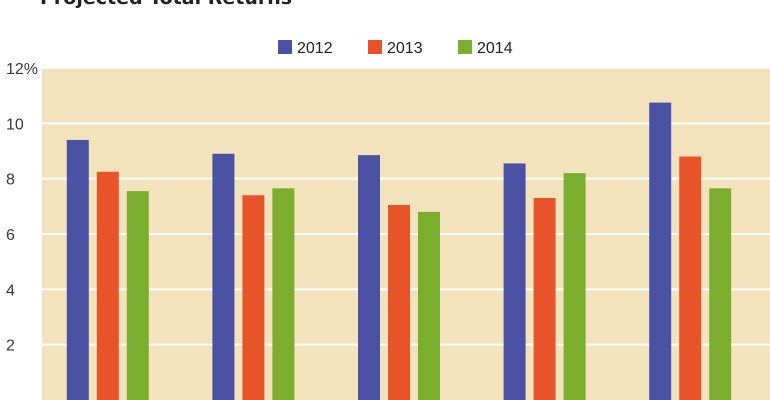 This screenshot has height=400, width=770. What do you see at coordinates (465, 47) in the screenshot?
I see `legend-swatch-2014` at bounding box center [465, 47].